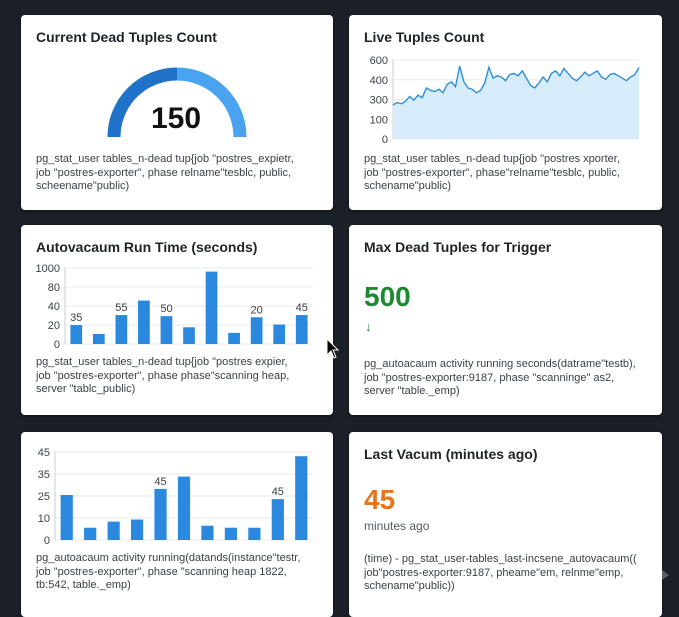  Describe the element at coordinates (211, 102) in the screenshot. I see `gauge-arc-right` at that location.